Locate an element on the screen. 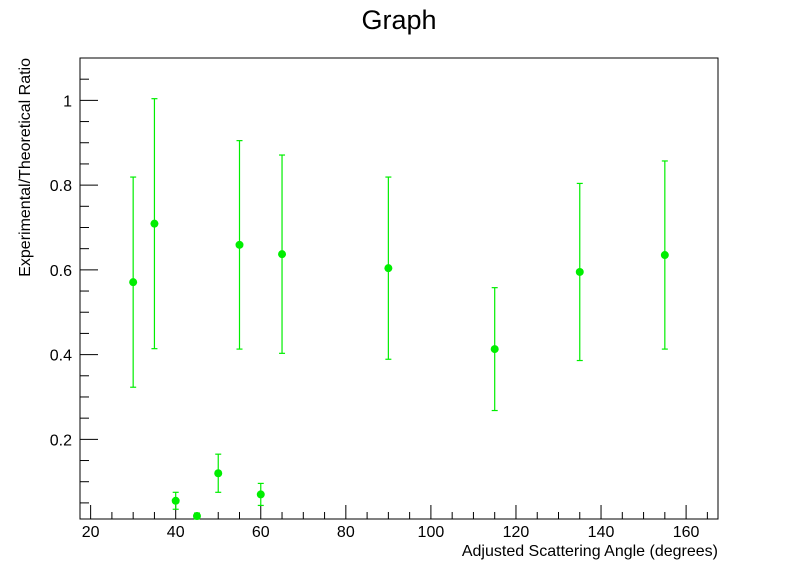  chart-title: Graph is located at coordinates (398, 20).